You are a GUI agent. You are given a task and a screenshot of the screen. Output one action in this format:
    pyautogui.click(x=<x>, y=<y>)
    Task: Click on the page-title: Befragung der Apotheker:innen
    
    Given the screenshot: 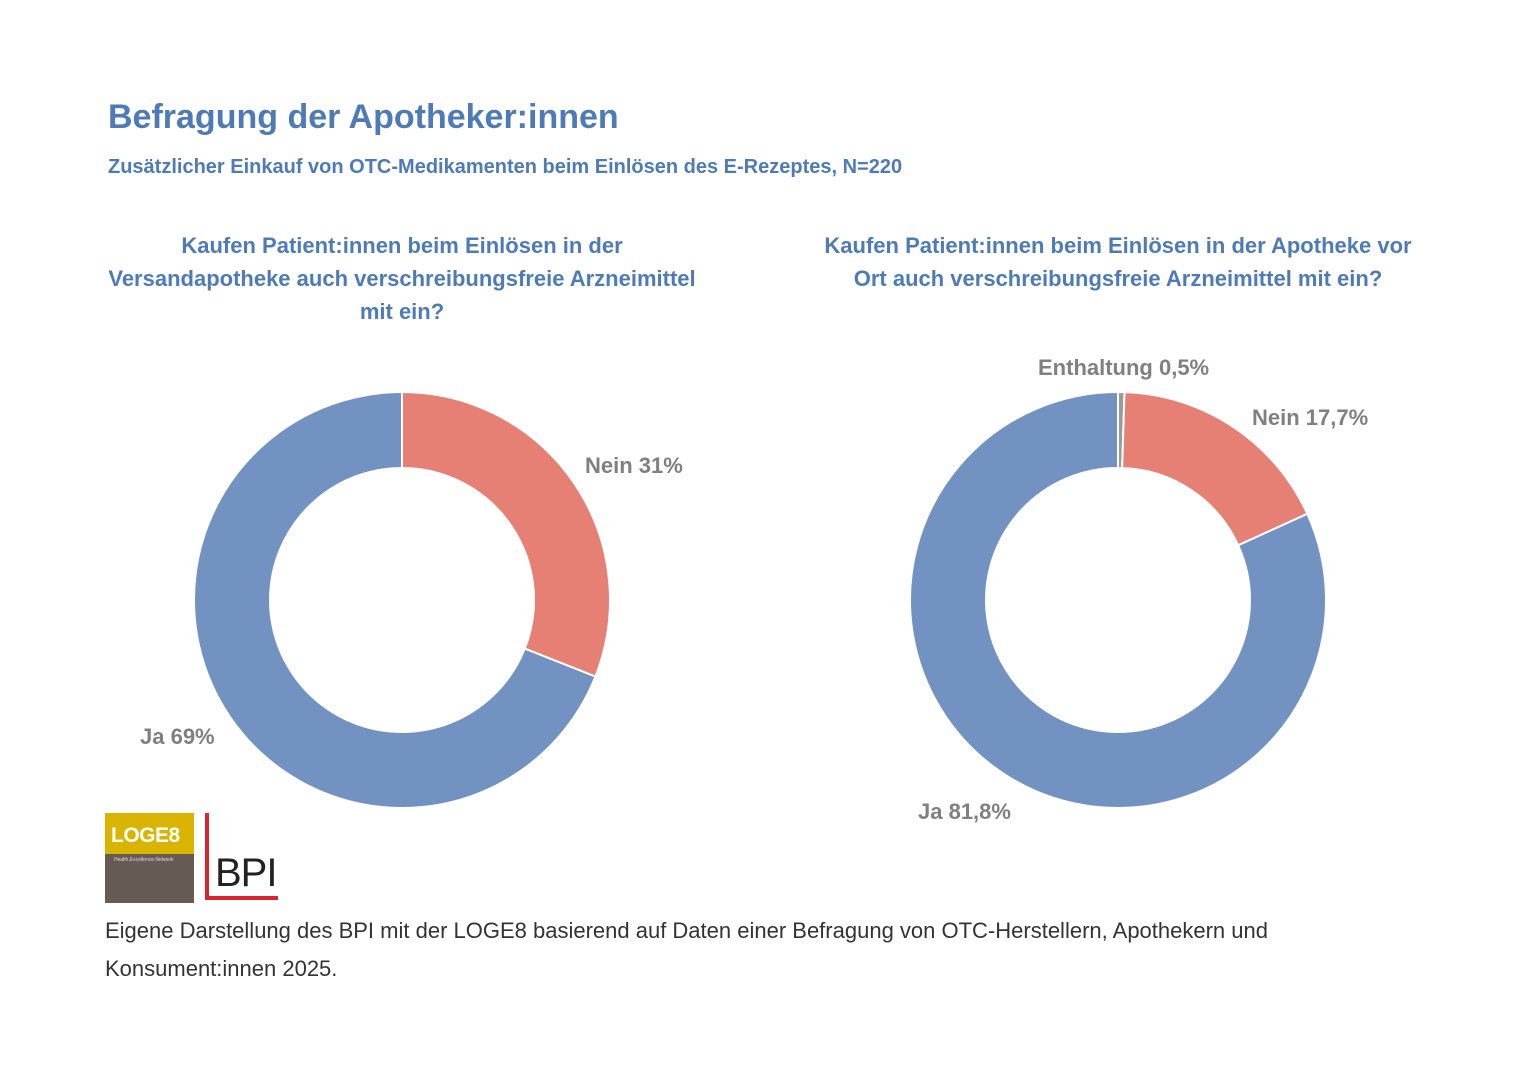 What is the action you would take?
    pyautogui.click(x=363, y=117)
    